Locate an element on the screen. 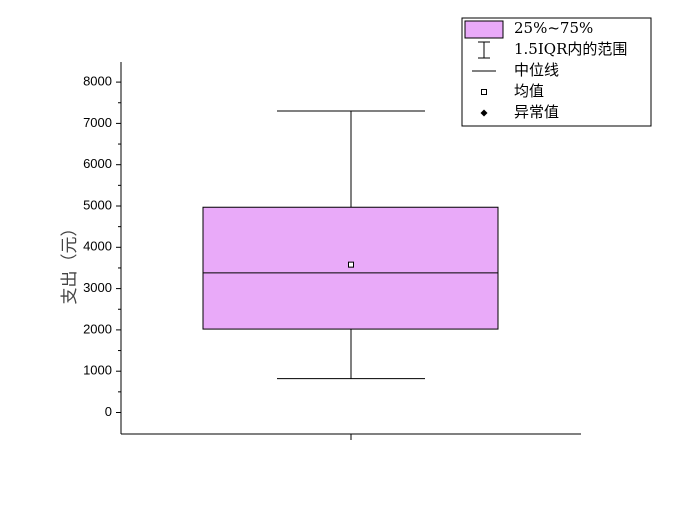 The height and width of the screenshot is (522, 677). y-tick-label: 1000 is located at coordinates (97, 370).